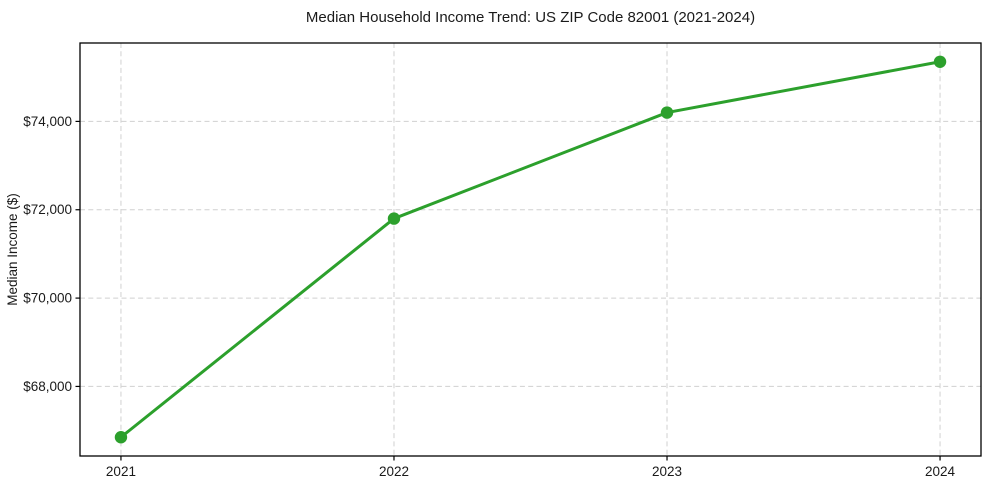 The image size is (989, 490). Describe the element at coordinates (47, 121) in the screenshot. I see `y-tick-label: $74,000` at that location.